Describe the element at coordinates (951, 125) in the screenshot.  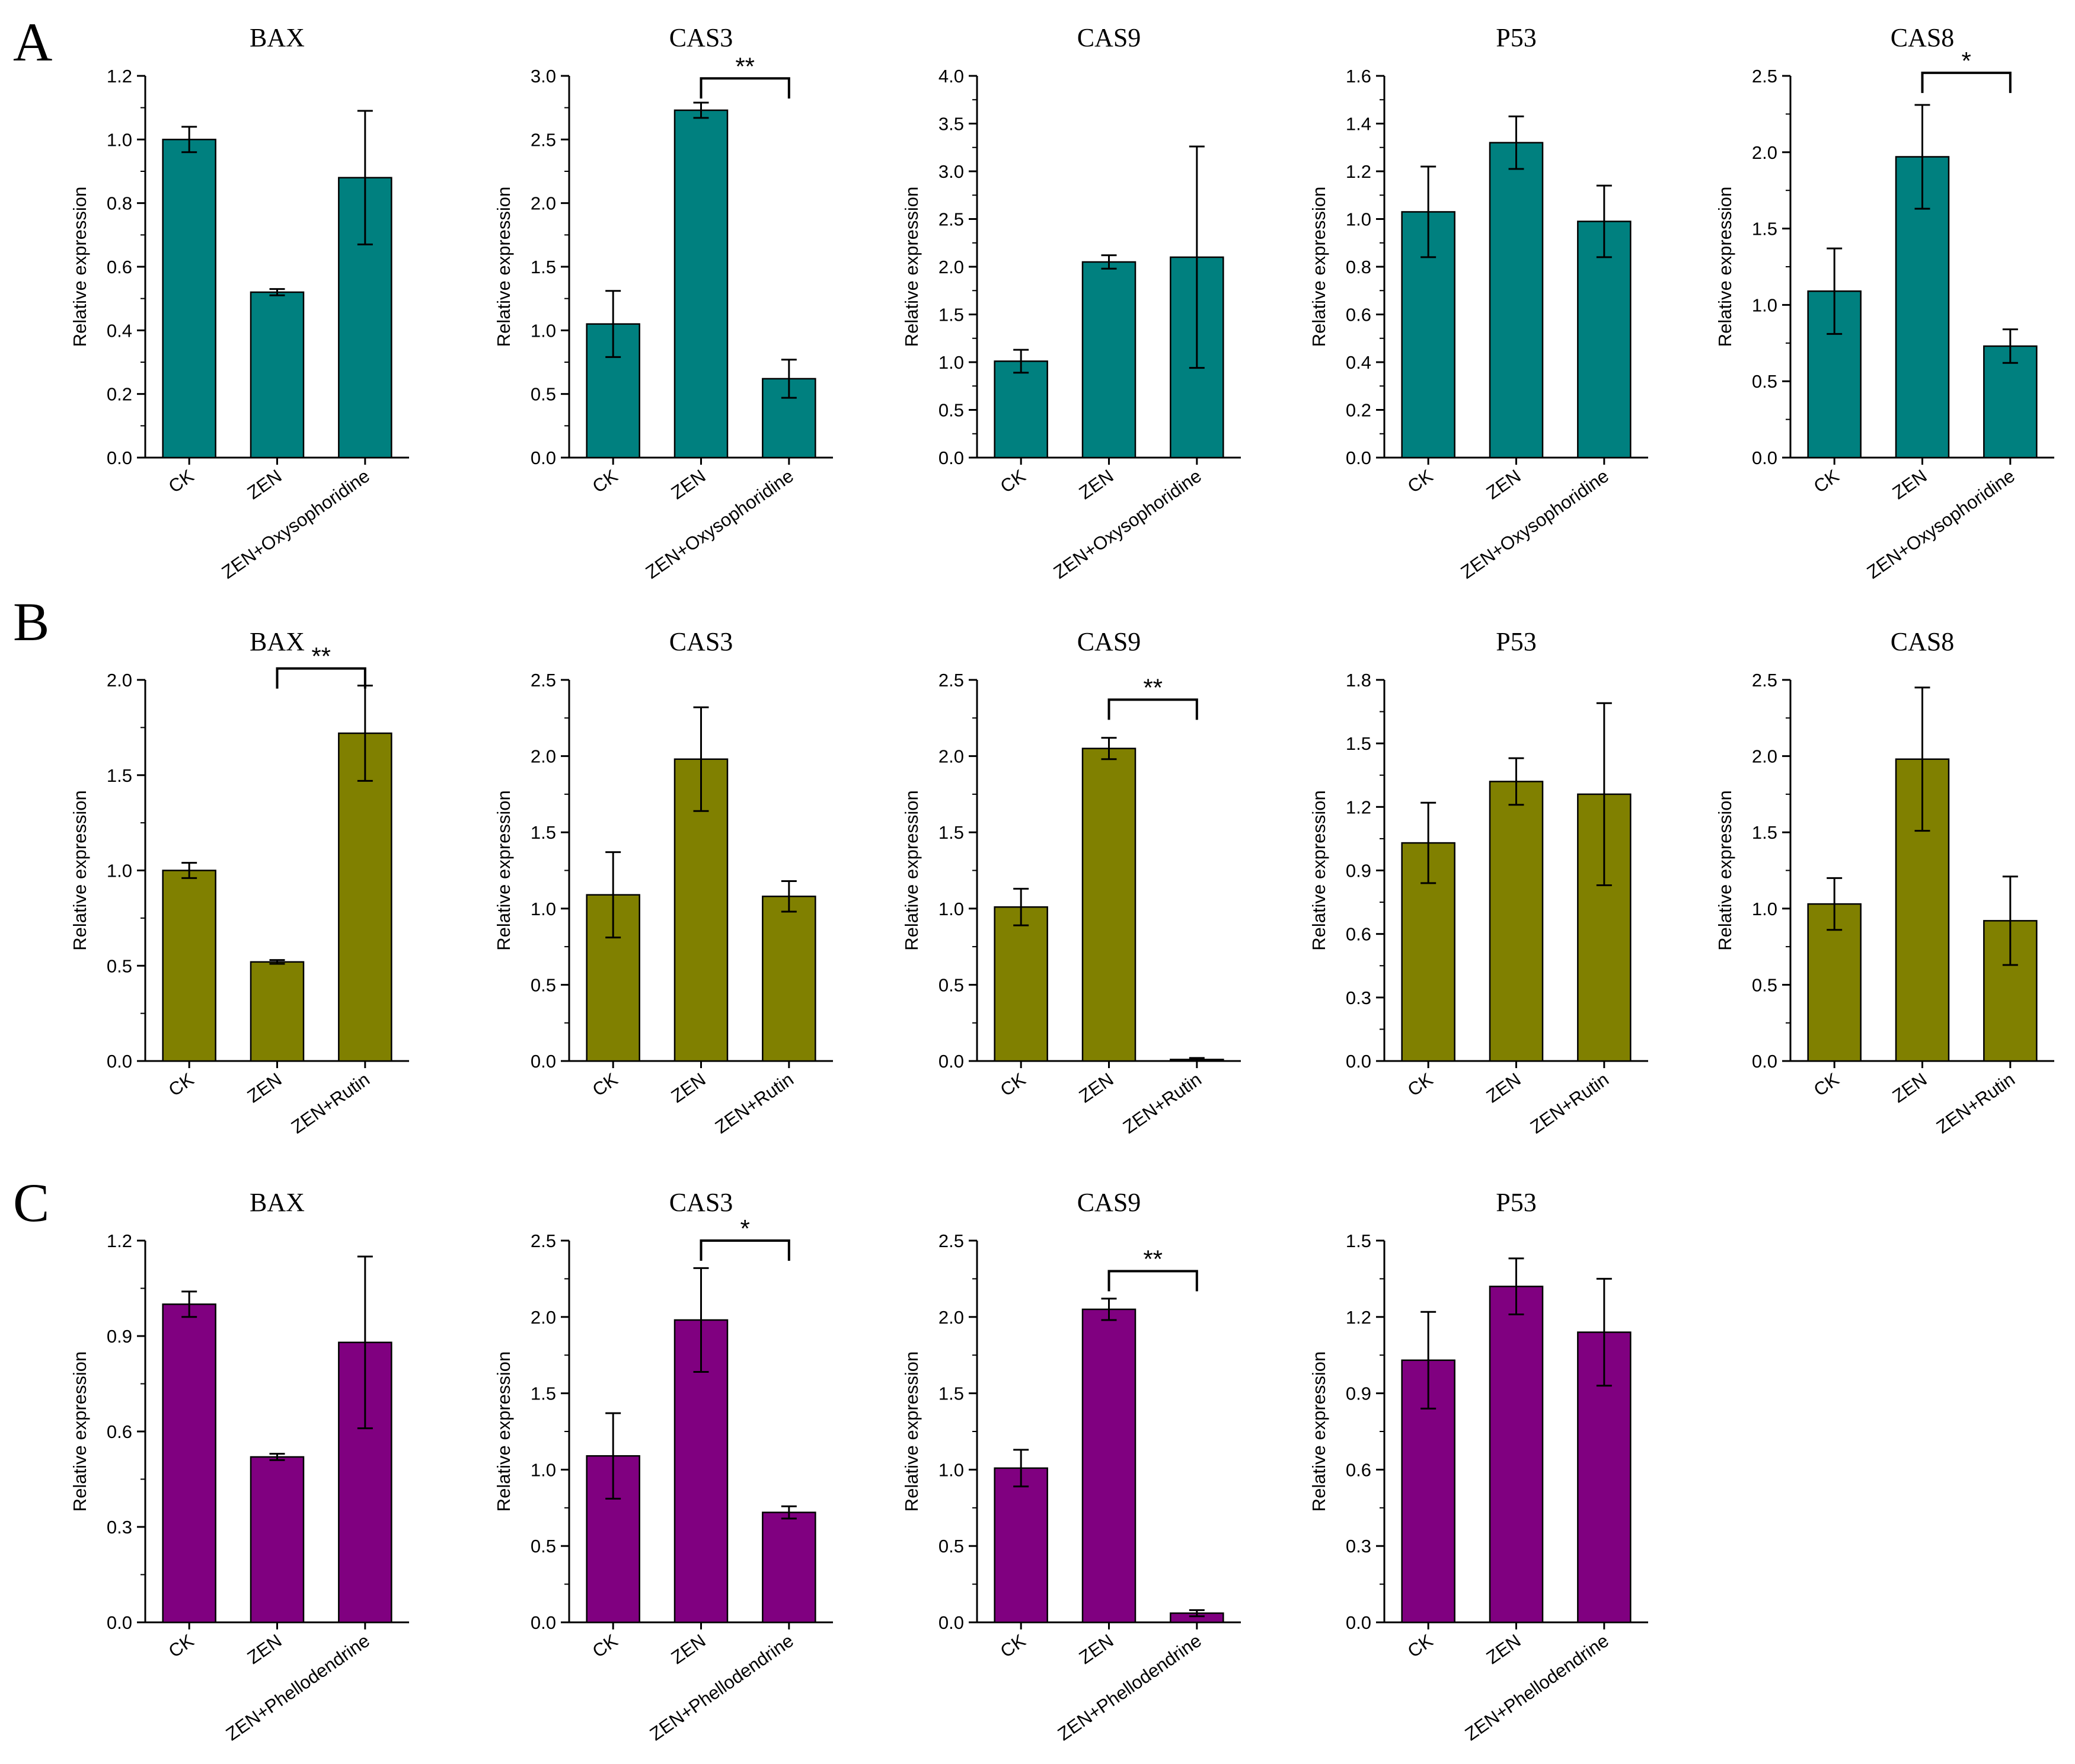
I see `y-tick-label: 3.5` at that location.